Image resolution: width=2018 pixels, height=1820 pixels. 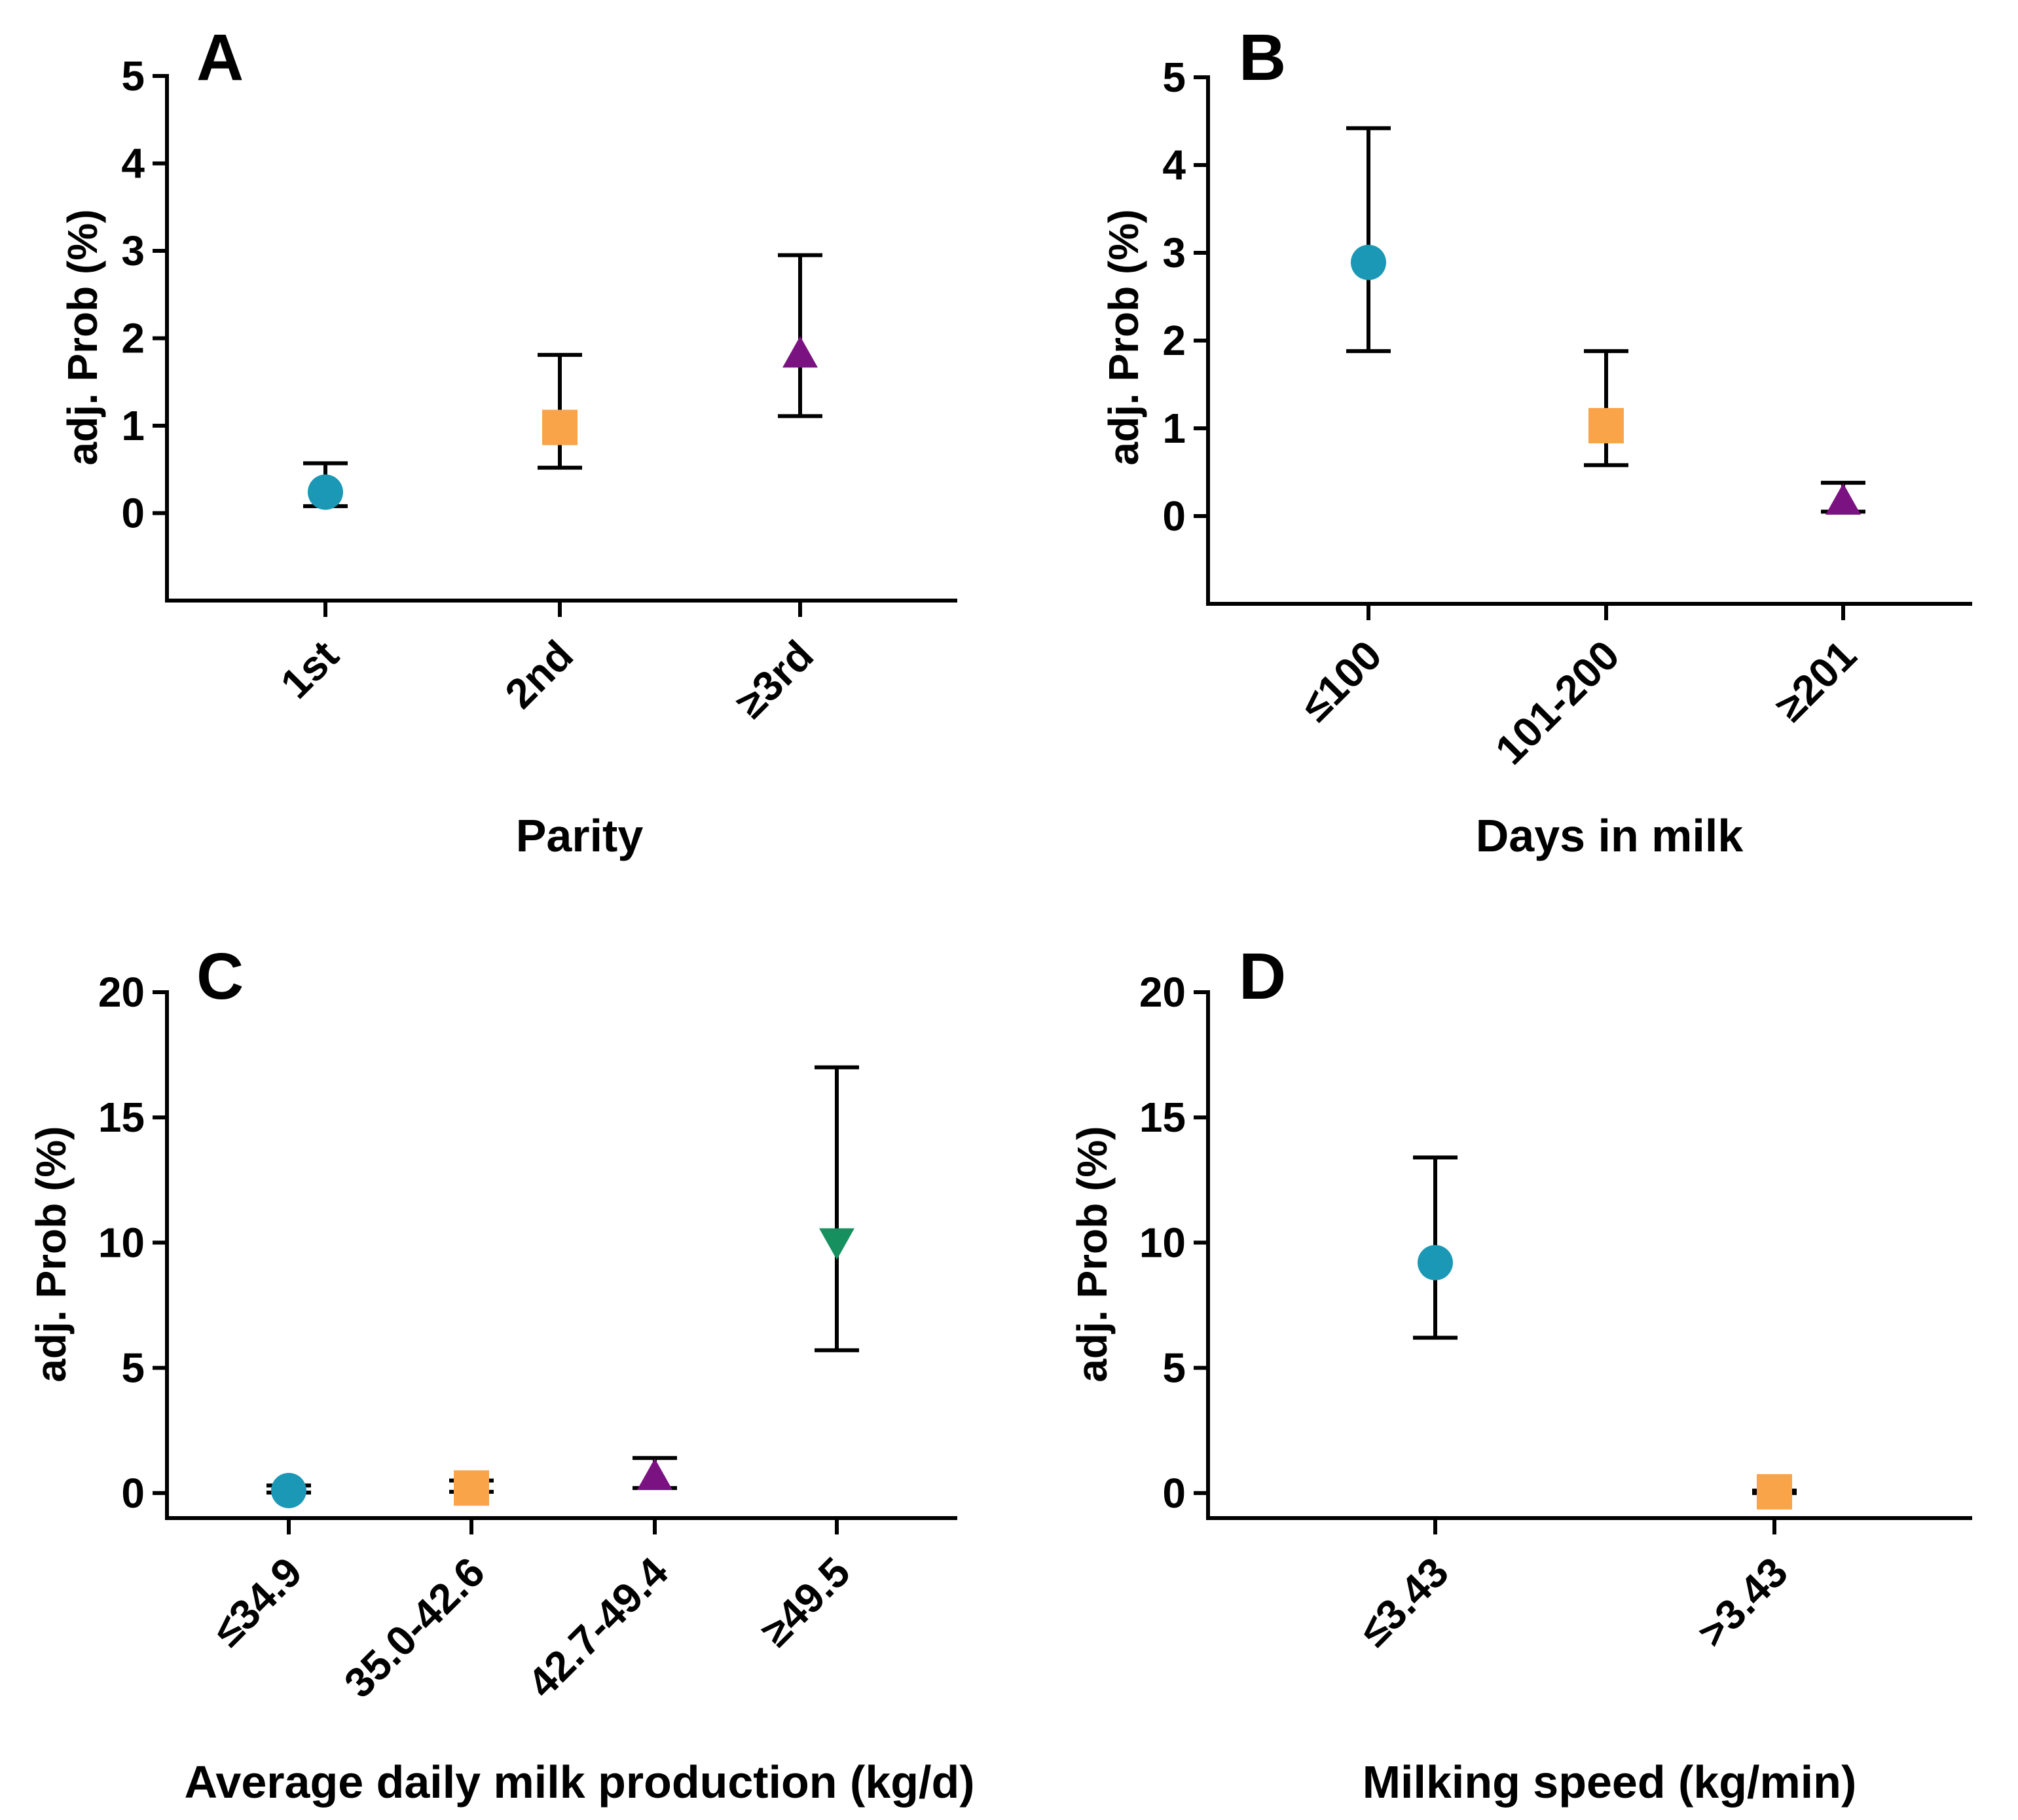 What do you see at coordinates (1262, 57) in the screenshot?
I see `panel-letter: B` at bounding box center [1262, 57].